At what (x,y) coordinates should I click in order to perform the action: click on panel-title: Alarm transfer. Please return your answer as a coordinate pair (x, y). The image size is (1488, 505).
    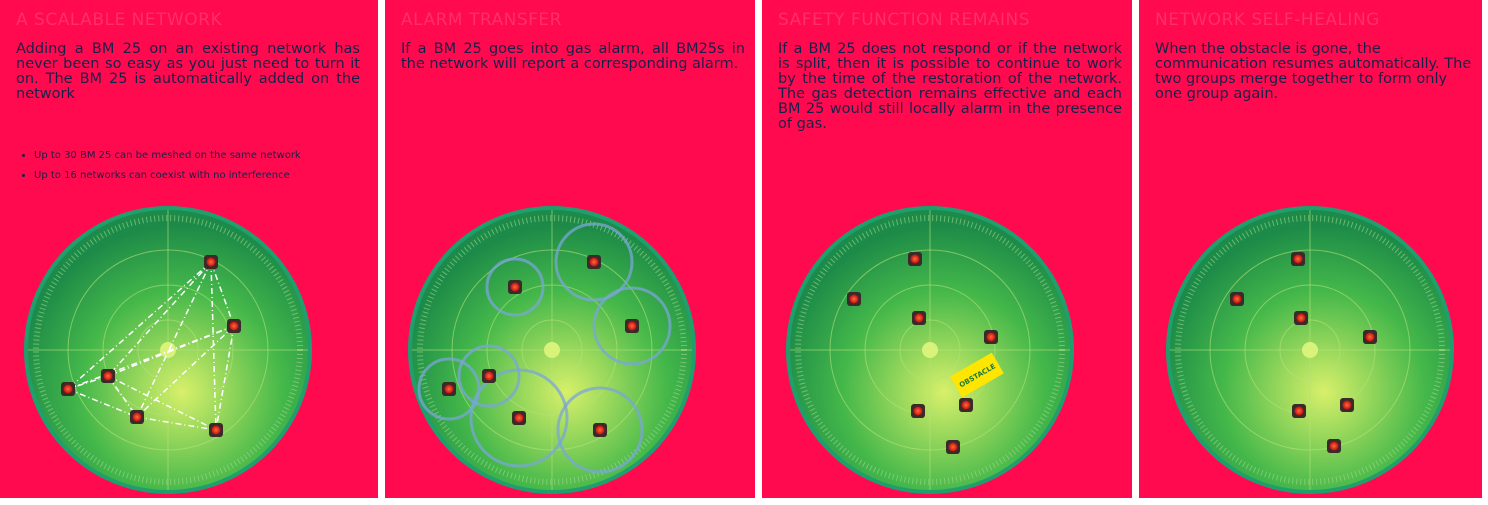
    Looking at the image, I should click on (481, 20).